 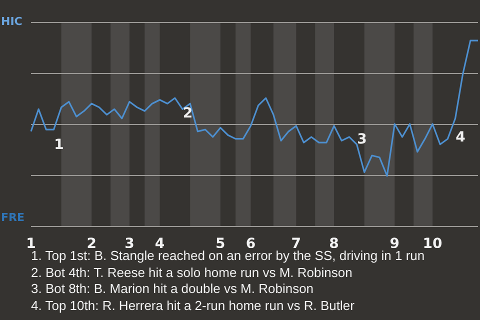 I want to click on annotation: 2, so click(x=187, y=114).